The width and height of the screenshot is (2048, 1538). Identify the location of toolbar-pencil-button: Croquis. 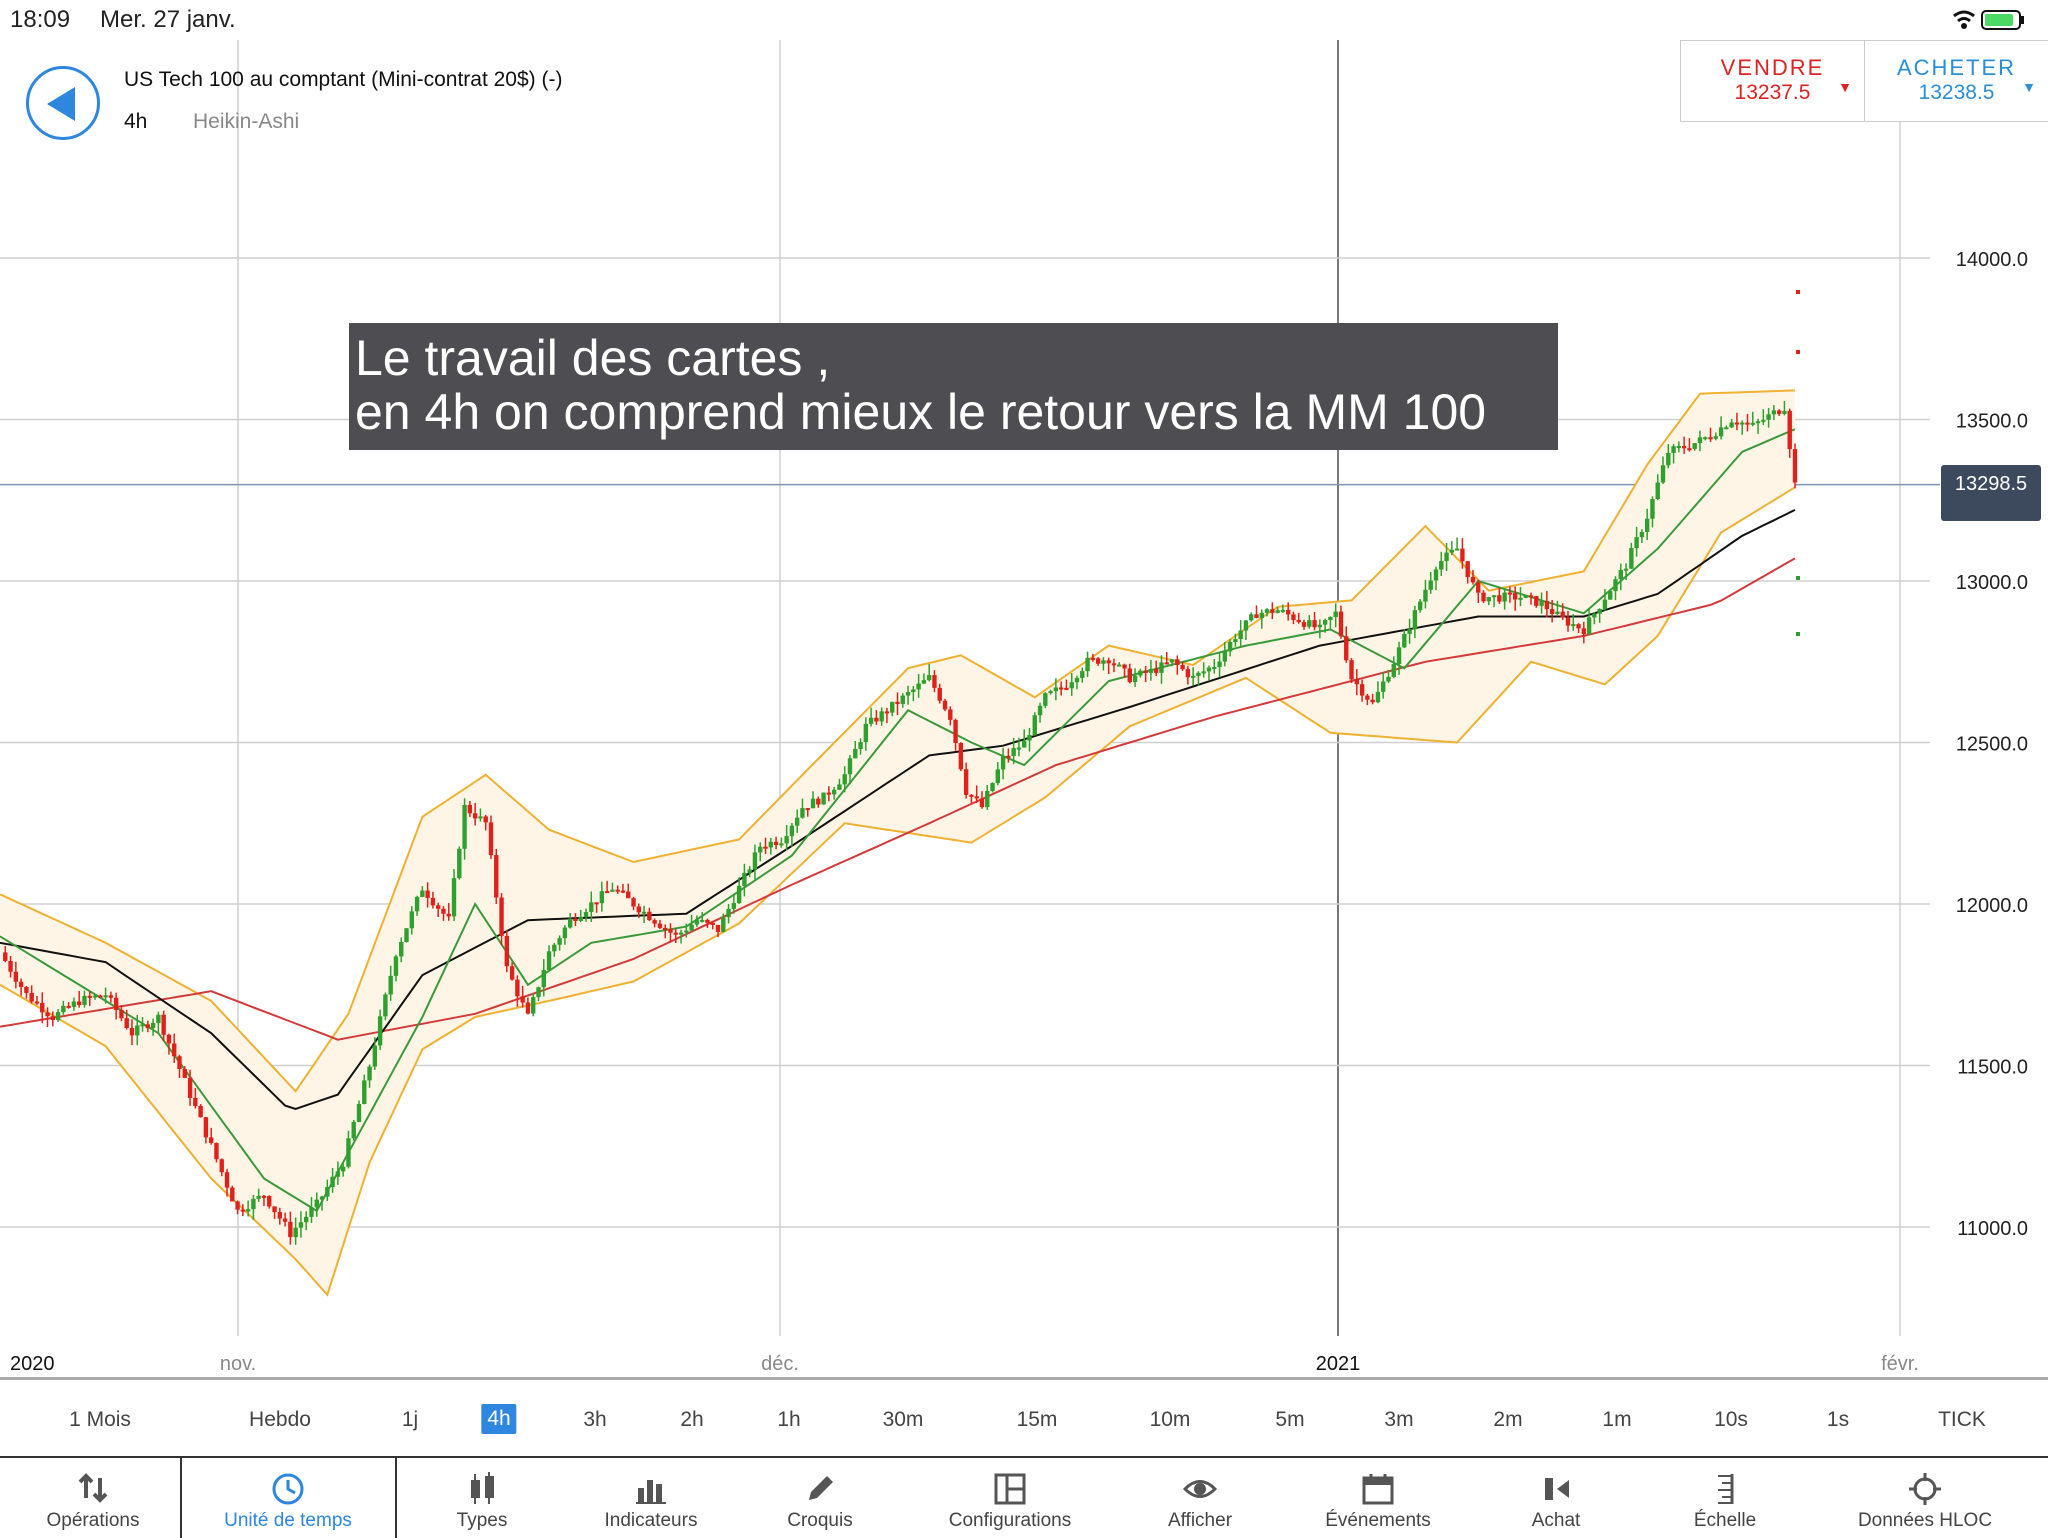
(820, 1498).